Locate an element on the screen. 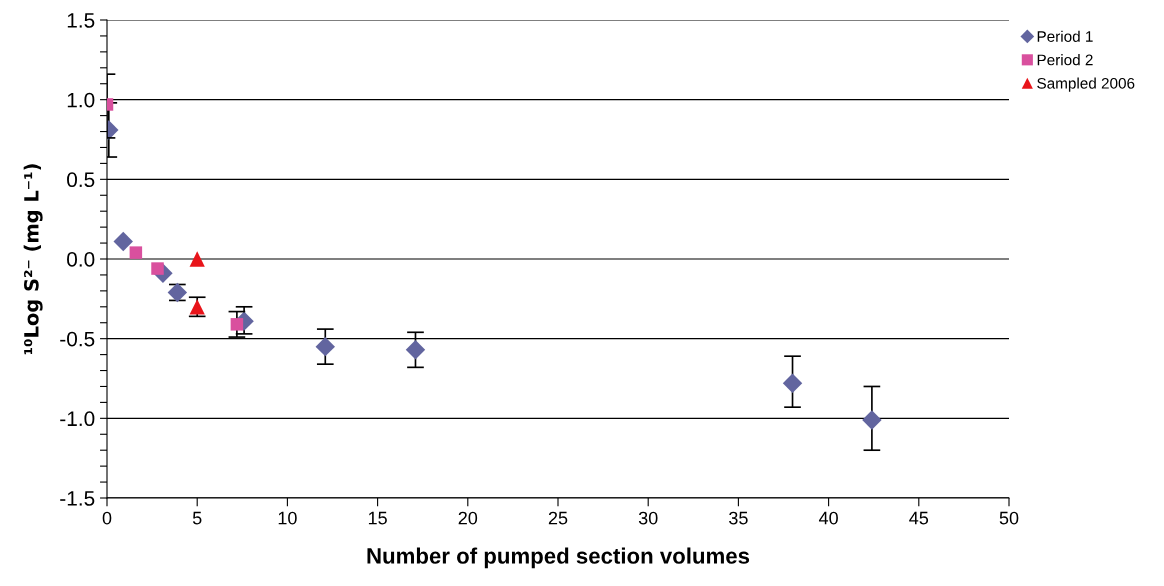 The width and height of the screenshot is (1164, 586). x-tick-label: 35 is located at coordinates (738, 518).